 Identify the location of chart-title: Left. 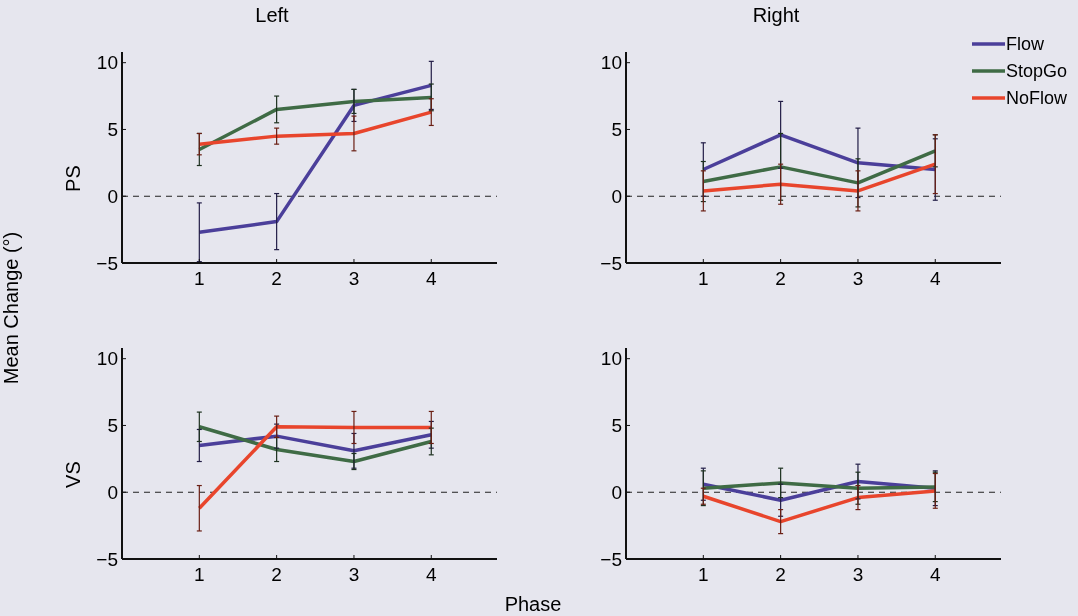
(272, 15).